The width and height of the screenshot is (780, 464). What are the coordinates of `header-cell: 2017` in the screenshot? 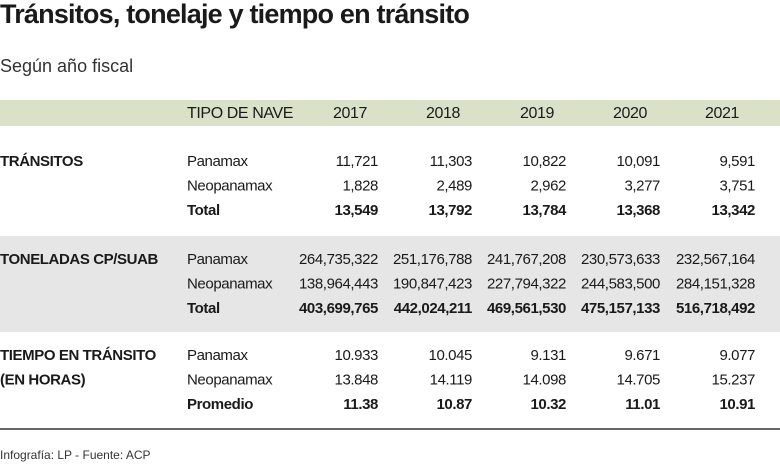 It's located at (350, 113).